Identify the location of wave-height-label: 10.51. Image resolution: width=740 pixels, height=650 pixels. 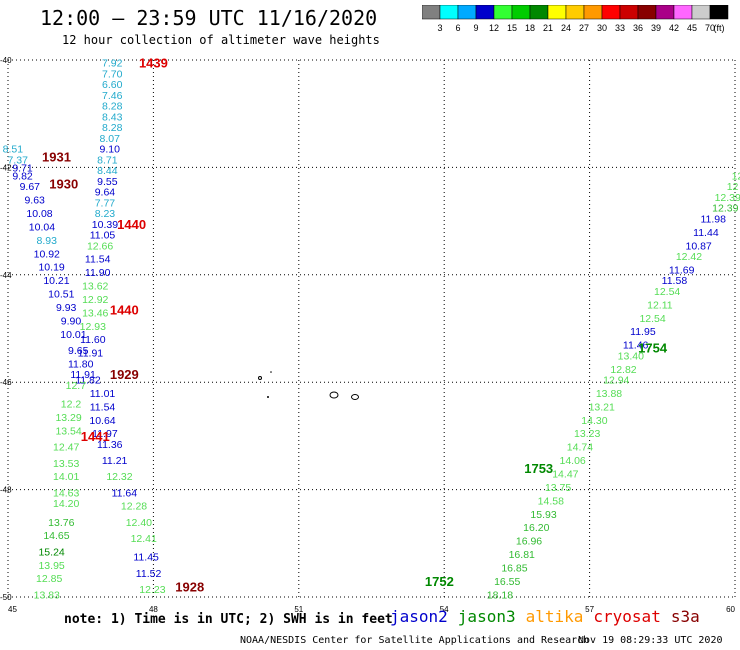
(61, 295).